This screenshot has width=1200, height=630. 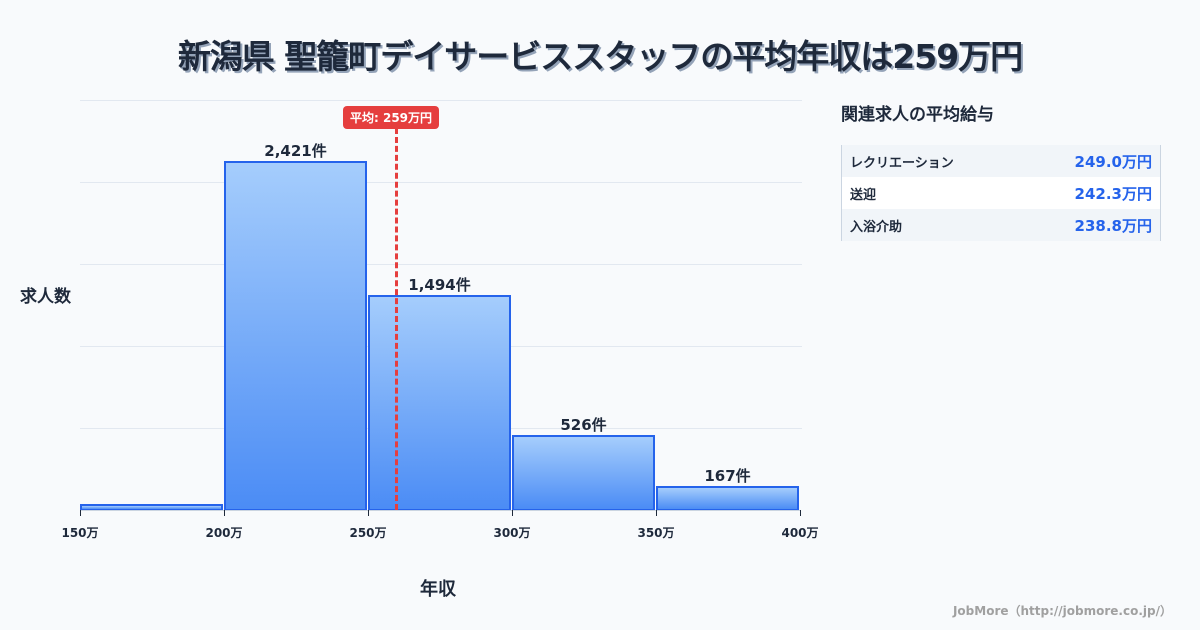 What do you see at coordinates (902, 163) in the screenshot?
I see `job-category-label: レクリエーション` at bounding box center [902, 163].